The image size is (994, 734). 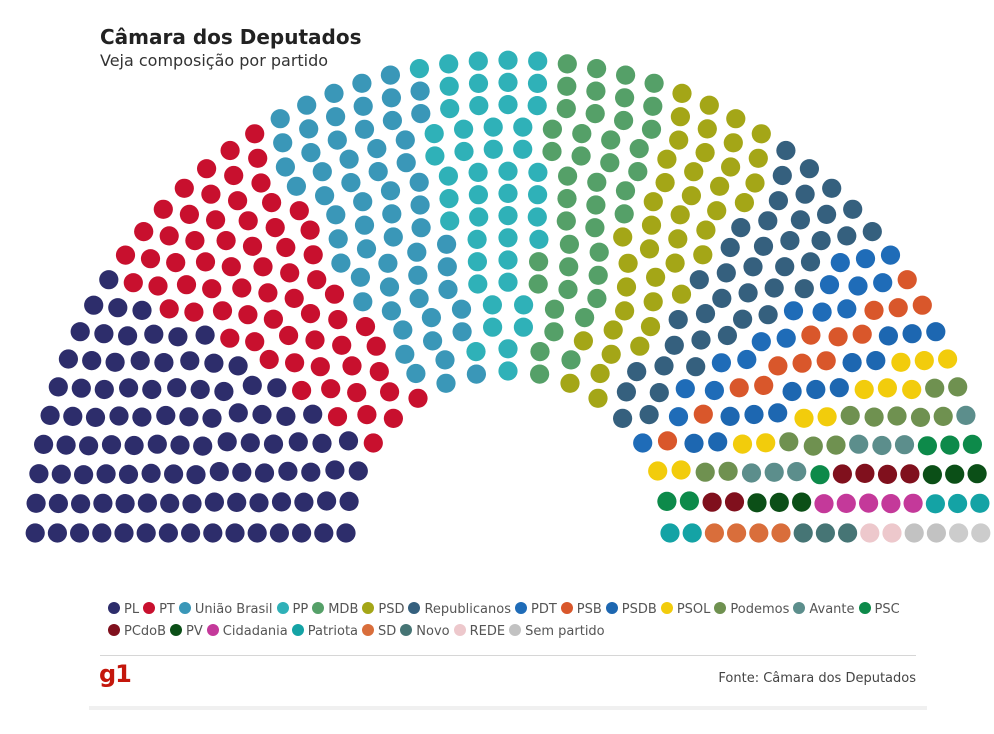 What do you see at coordinates (387, 631) in the screenshot?
I see `legend-label: SD` at bounding box center [387, 631].